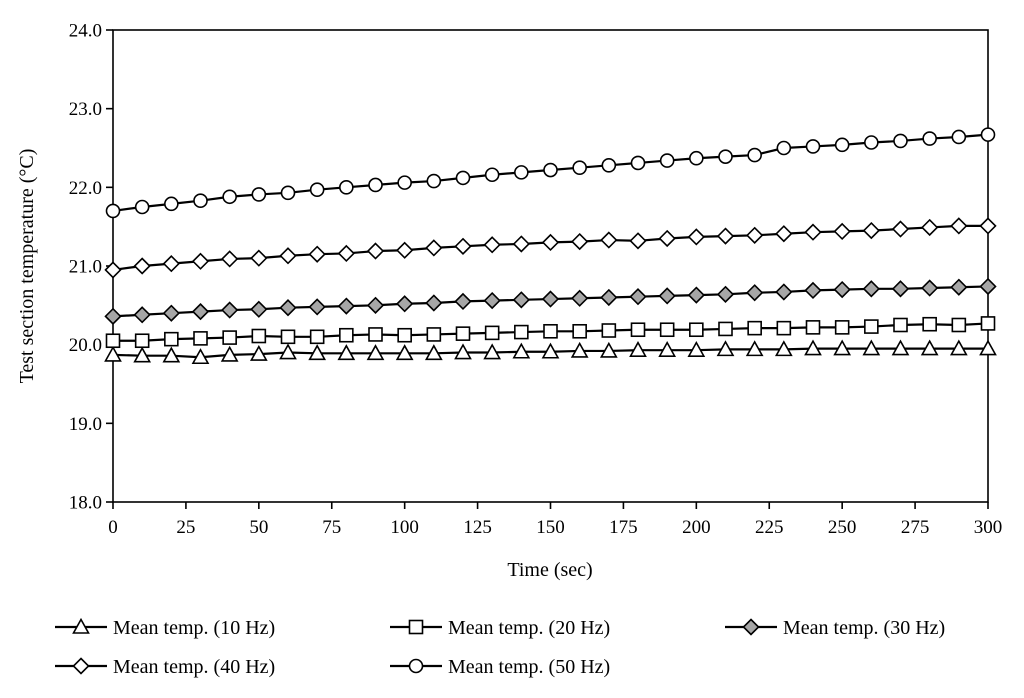 Image resolution: width=1024 pixels, height=698 pixels. What do you see at coordinates (85, 503) in the screenshot?
I see `y-tick-label: 18.0` at bounding box center [85, 503].